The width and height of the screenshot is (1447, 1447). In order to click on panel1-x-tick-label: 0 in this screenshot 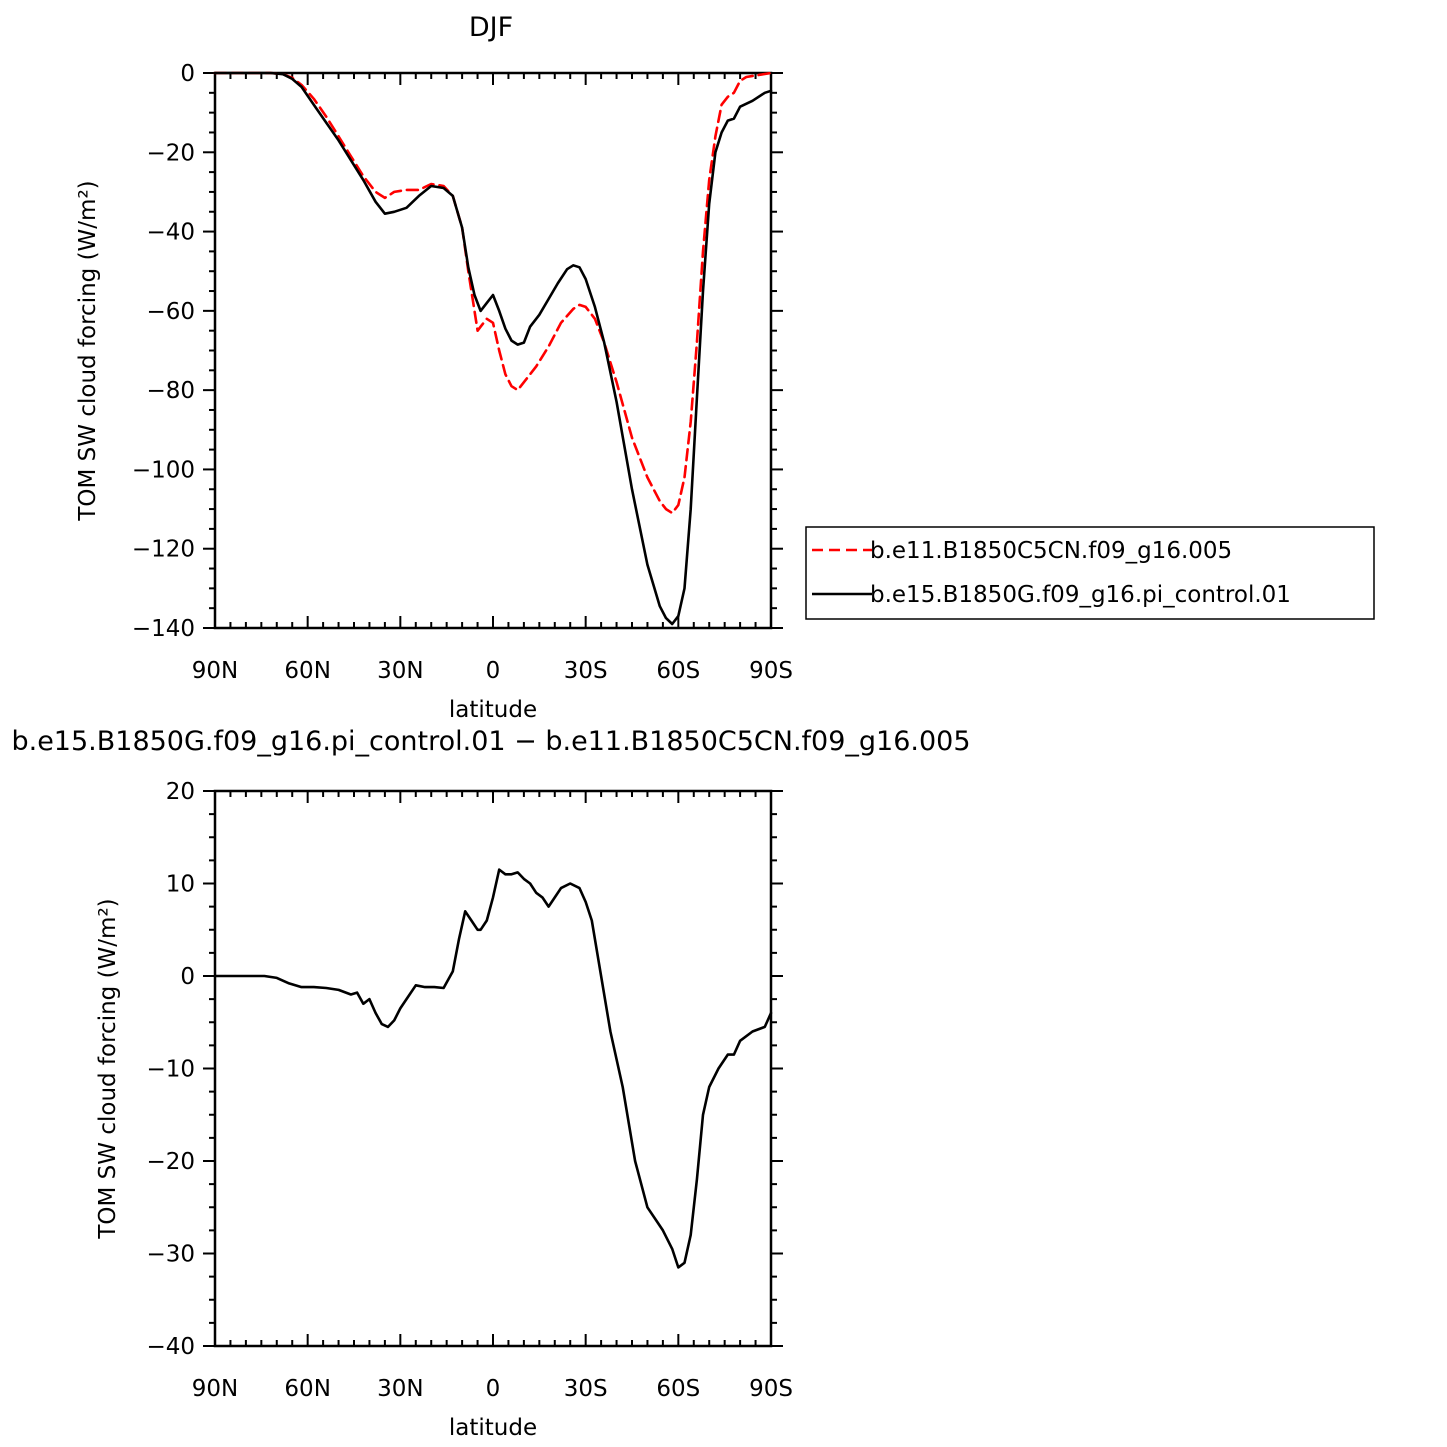, I will do `click(493, 671)`.